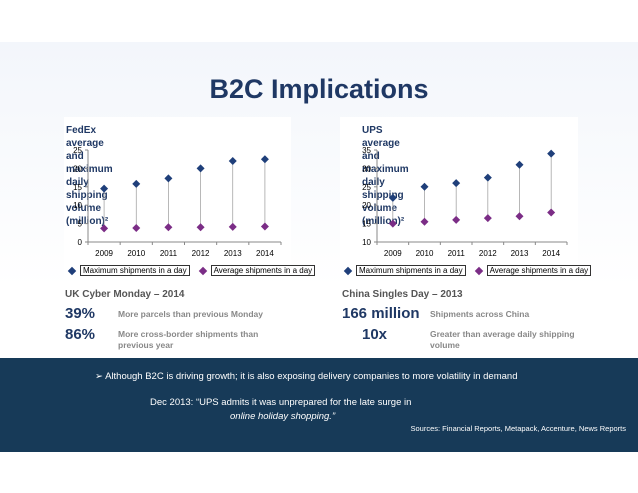 The width and height of the screenshot is (638, 493). I want to click on ups-x-tick-label: 2012, so click(488, 253).